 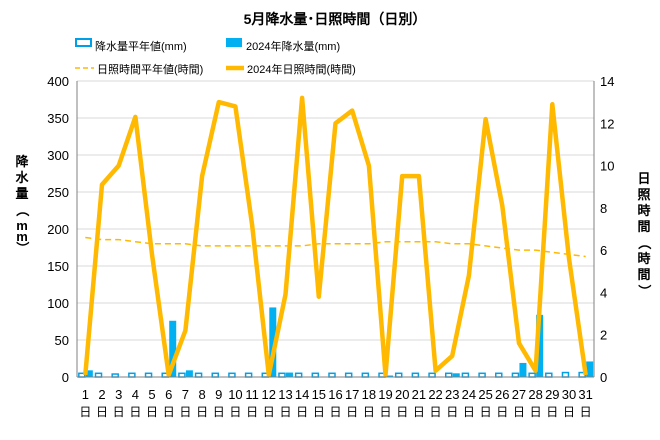 What do you see at coordinates (643, 194) in the screenshot?
I see `right-axis-label-char: 照` at bounding box center [643, 194].